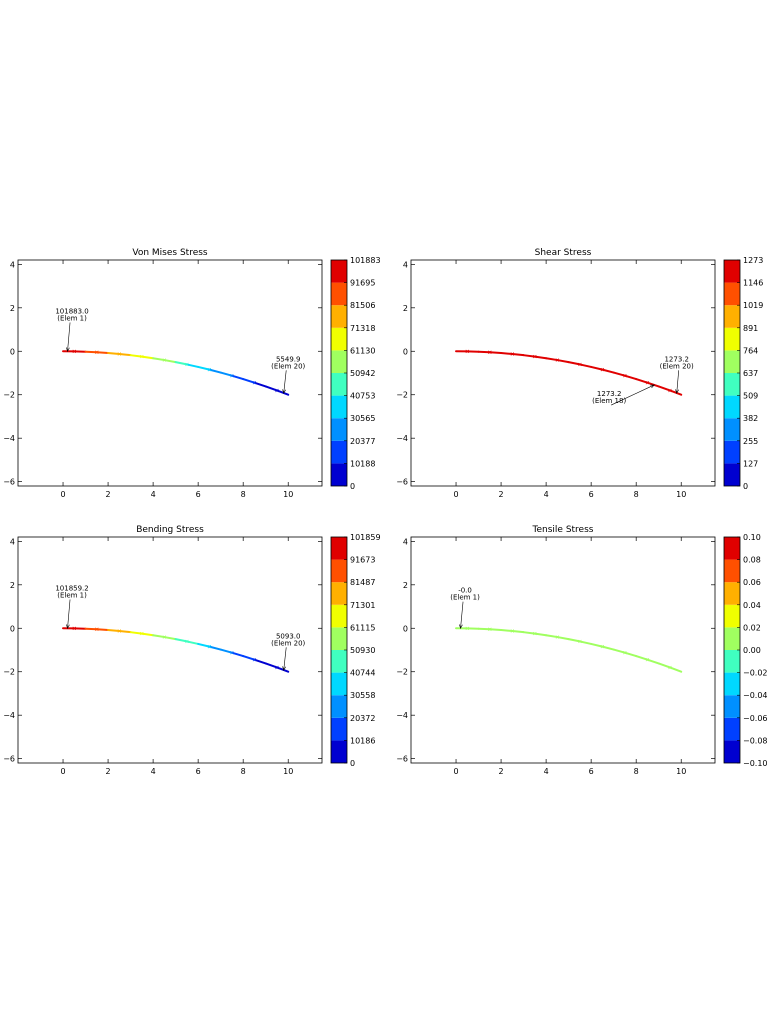  What do you see at coordinates (9, 715) in the screenshot?
I see `y-tick-label: −4` at bounding box center [9, 715].